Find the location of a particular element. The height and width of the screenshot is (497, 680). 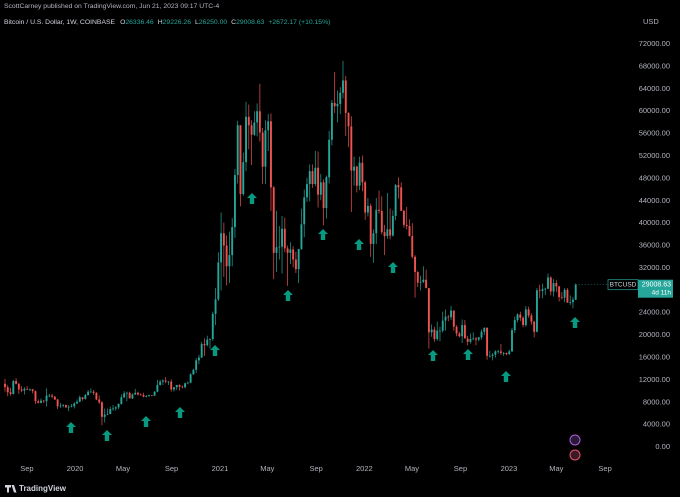

price-tag-countdown: 4d 11h is located at coordinates (662, 292).